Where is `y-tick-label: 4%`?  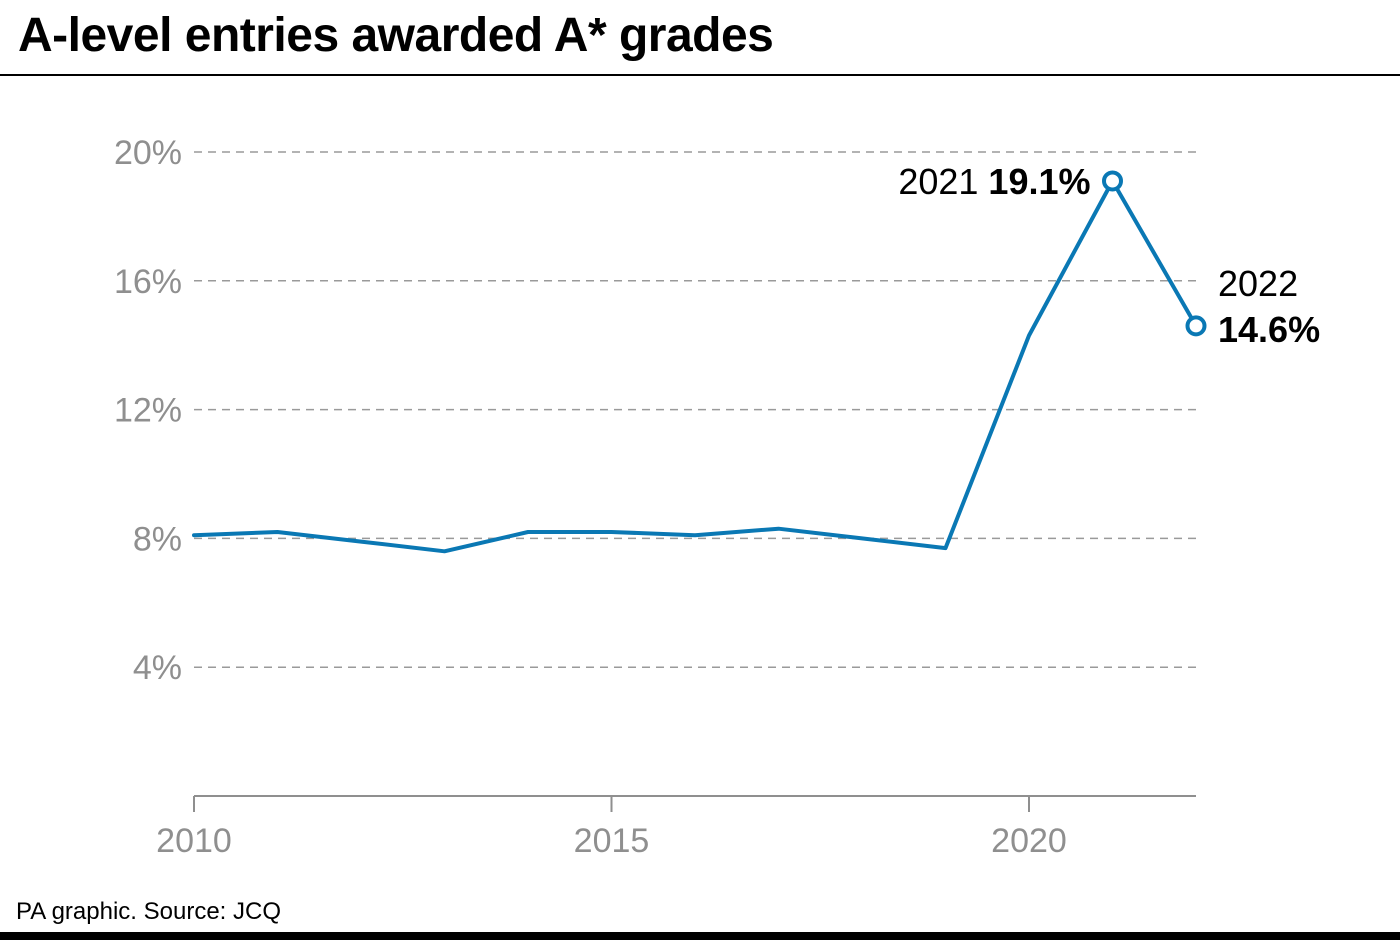
y-tick-label: 4% is located at coordinates (157, 668).